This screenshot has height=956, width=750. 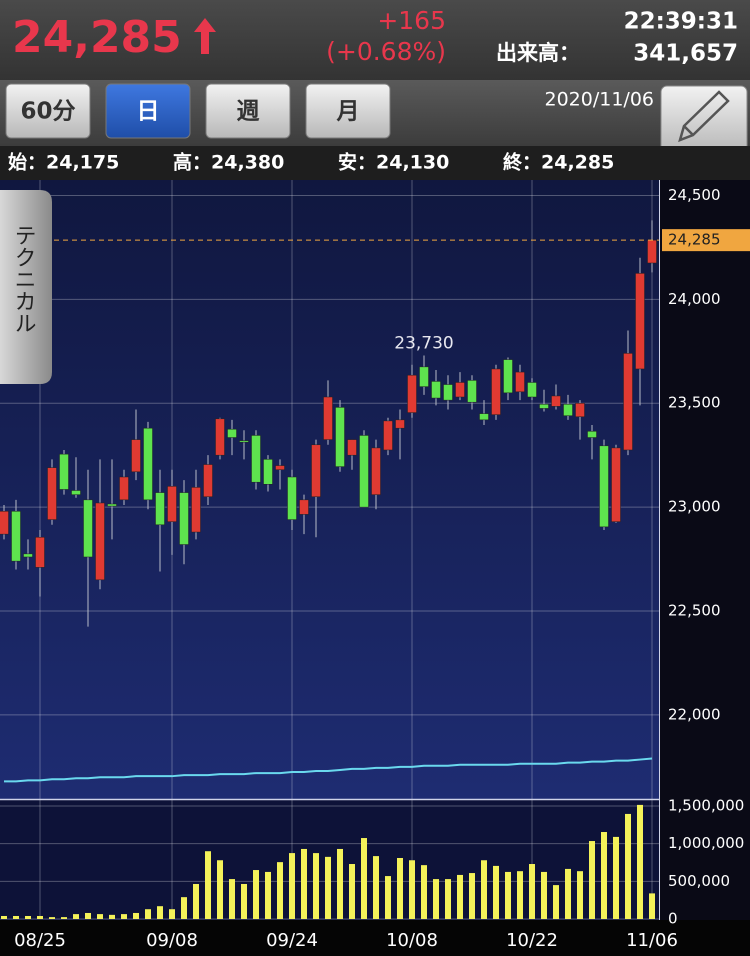 What do you see at coordinates (412, 940) in the screenshot?
I see `x-tick-label: 10/08` at bounding box center [412, 940].